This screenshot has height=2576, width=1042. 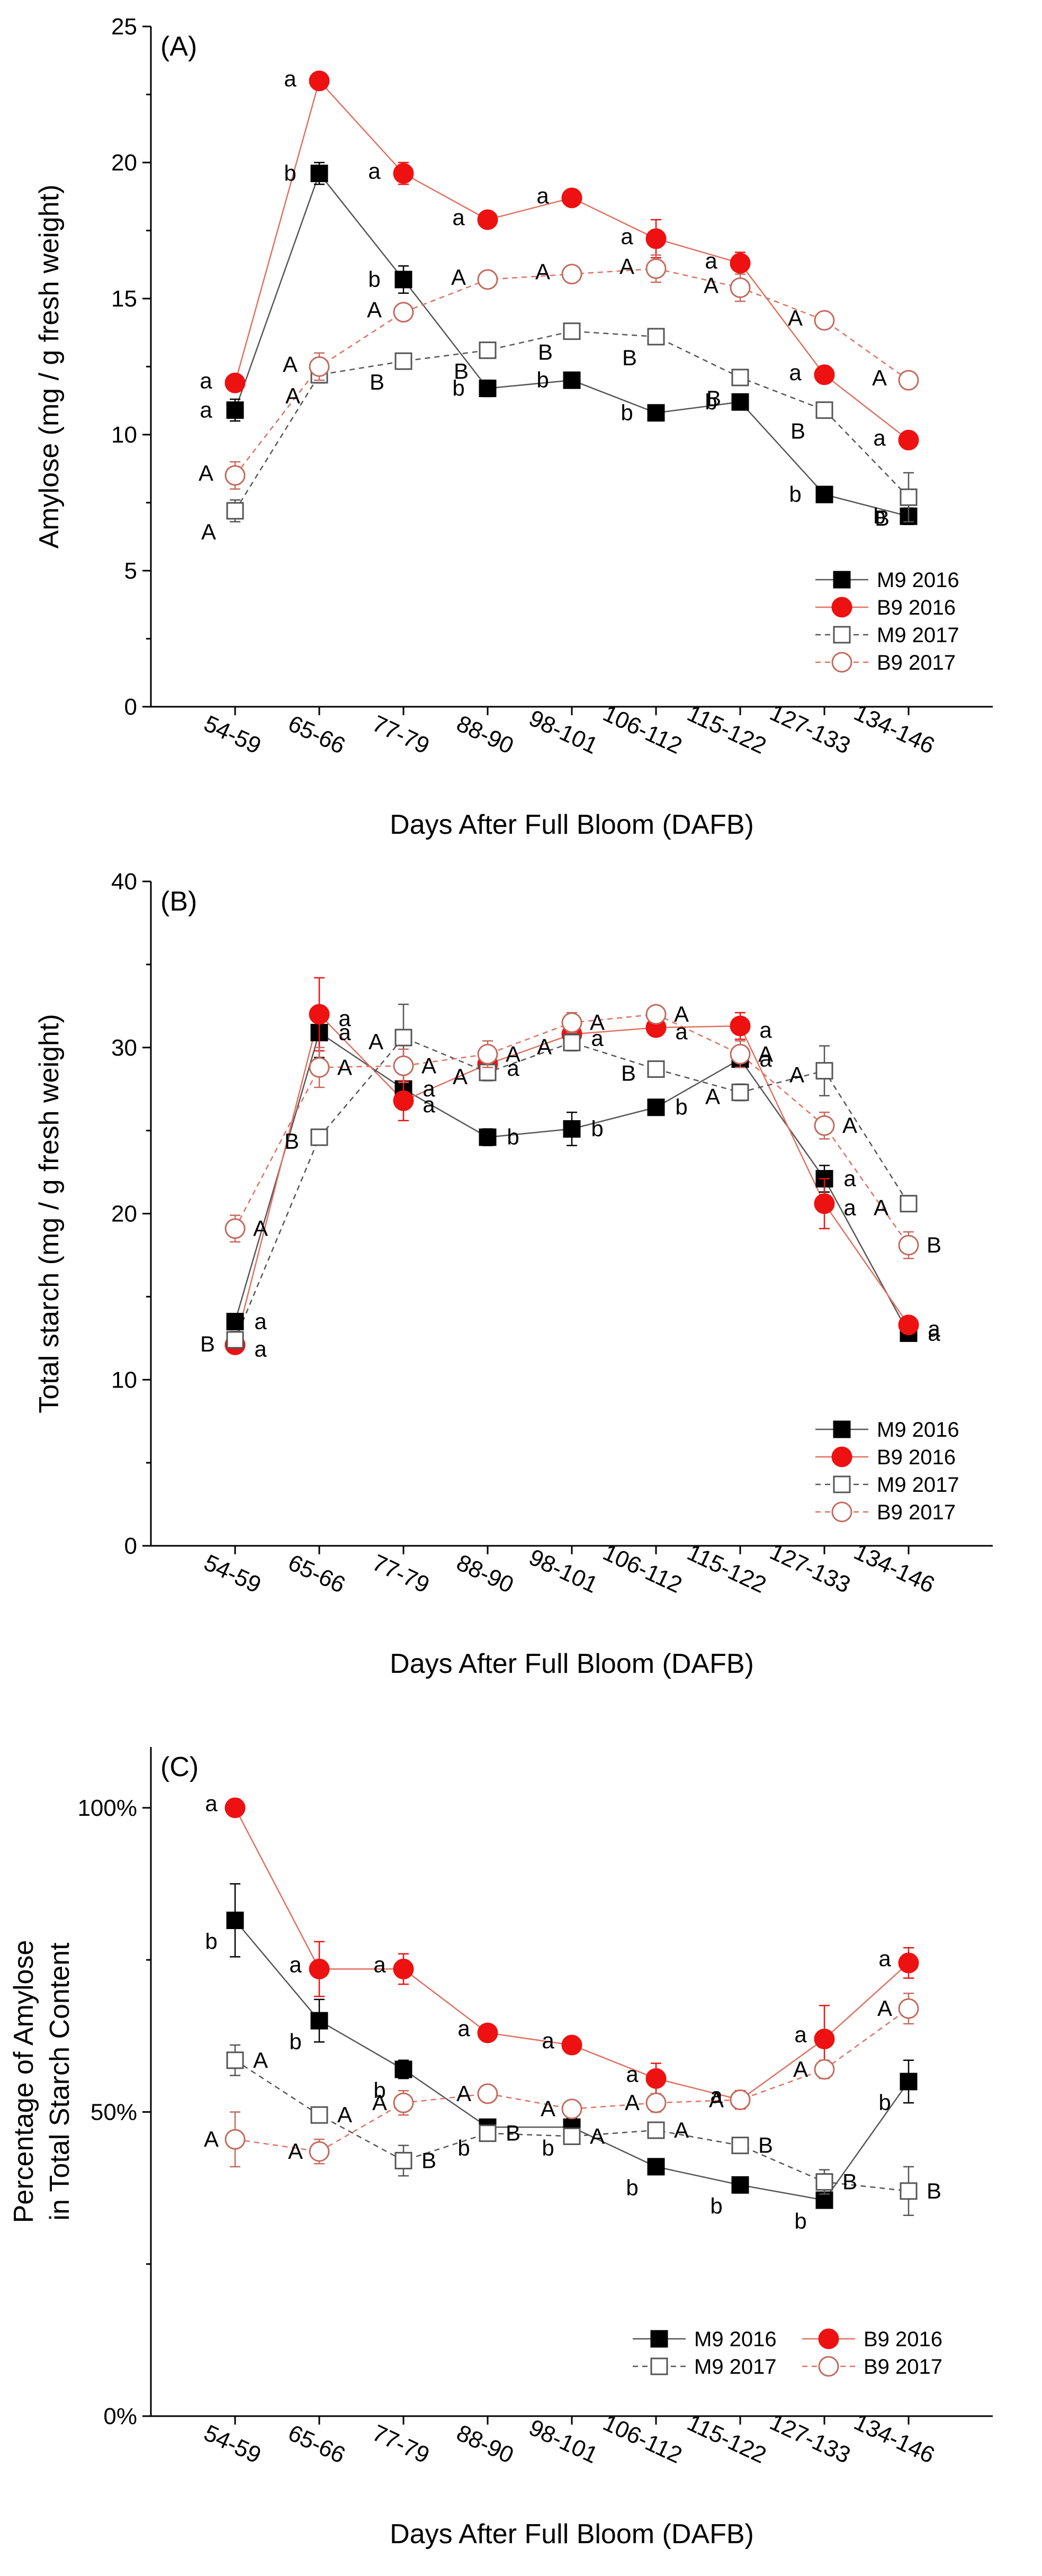 What do you see at coordinates (894, 1568) in the screenshot?
I see `x-tick-label: 134-146` at bounding box center [894, 1568].